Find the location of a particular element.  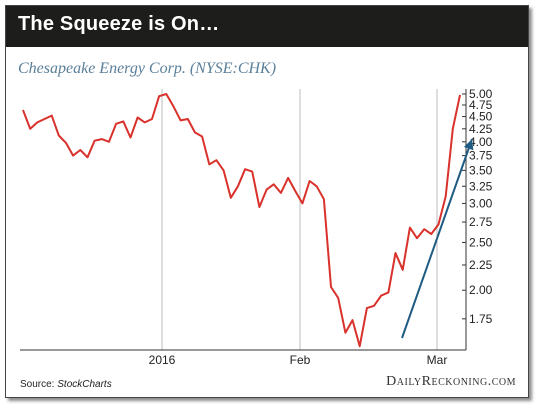

trend-arrow is located at coordinates (437, 238).